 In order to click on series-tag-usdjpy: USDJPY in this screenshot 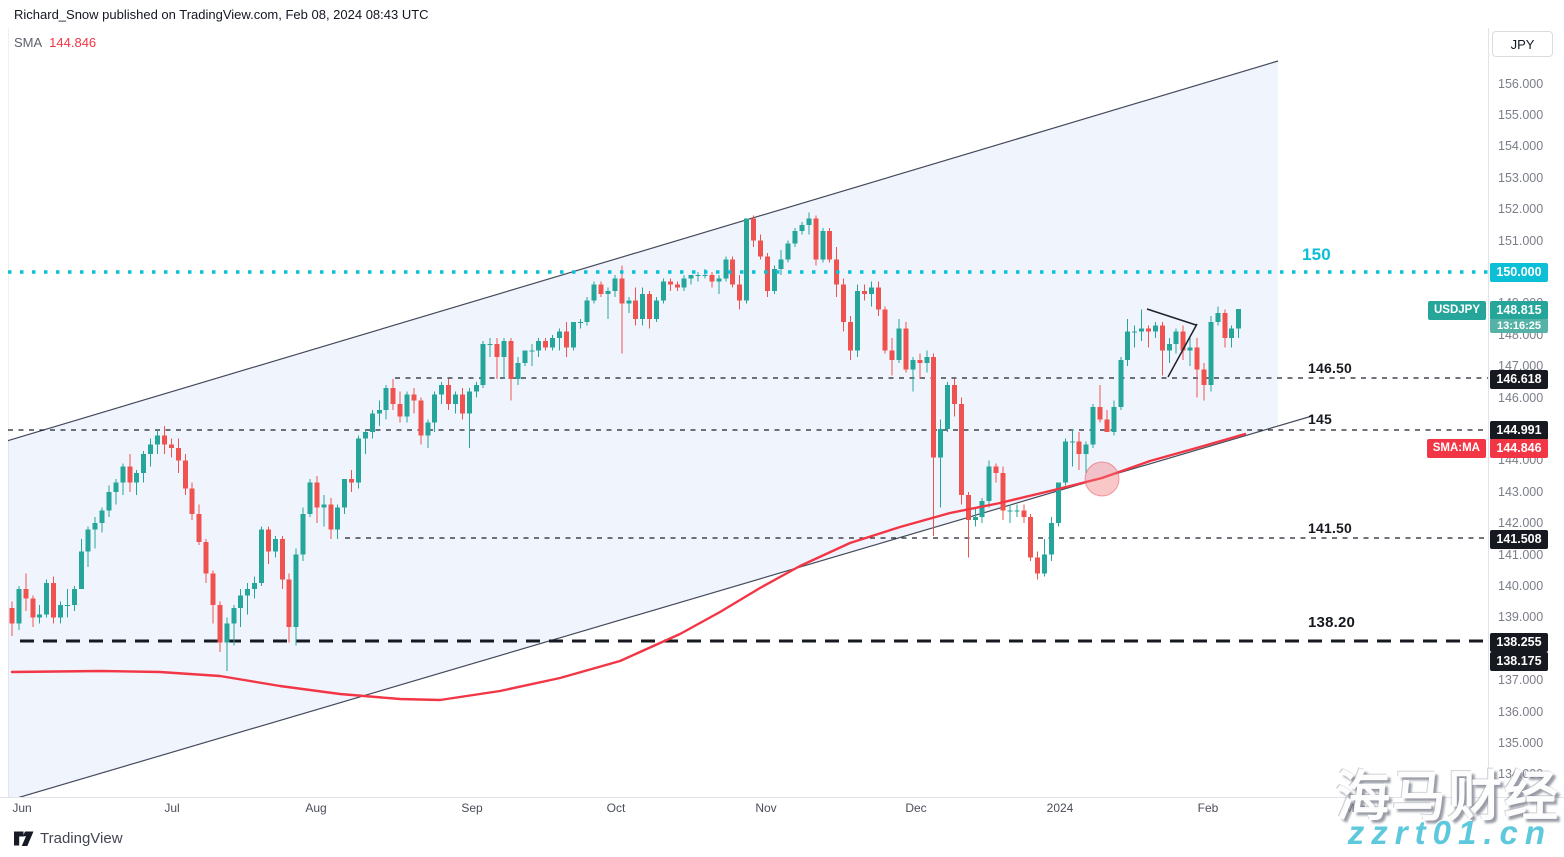, I will do `click(1456, 310)`.